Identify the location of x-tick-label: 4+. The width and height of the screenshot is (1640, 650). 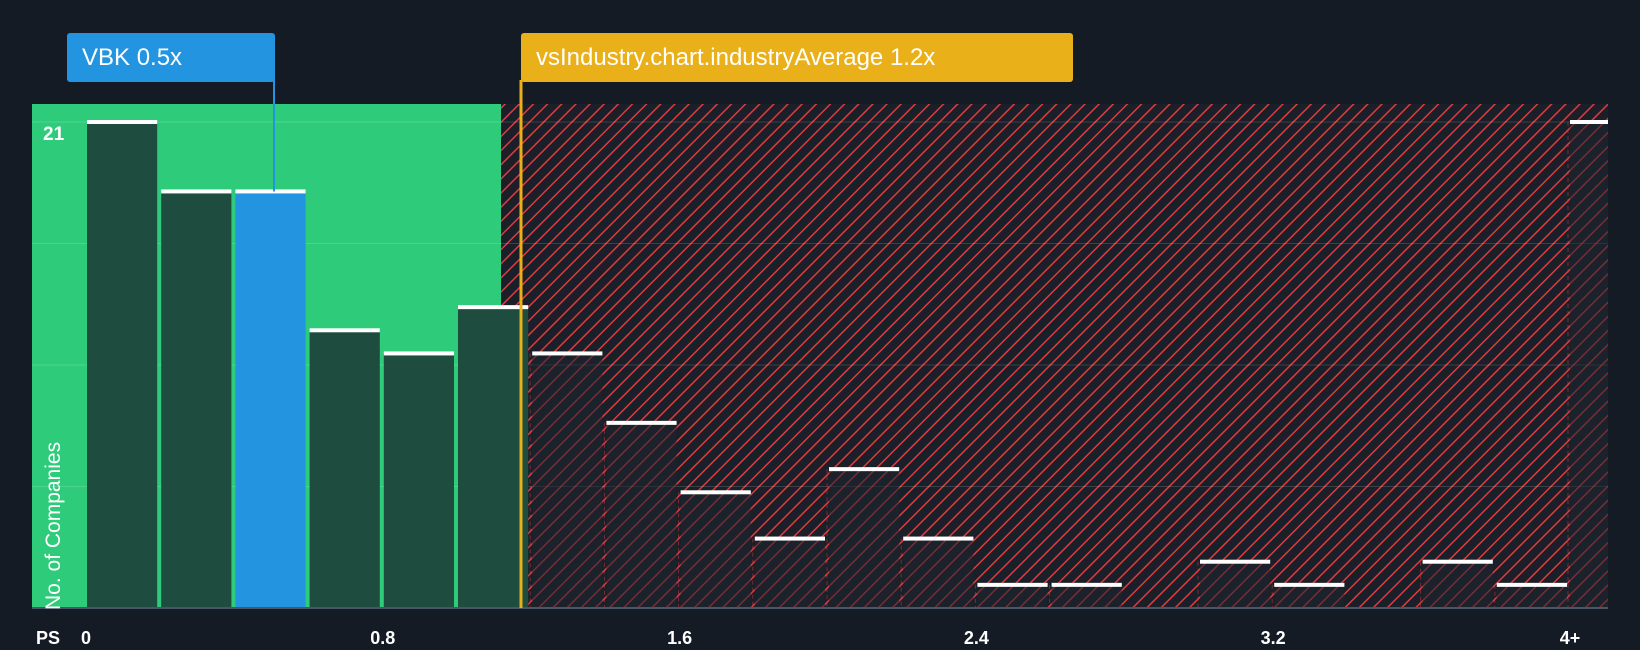
(1570, 638).